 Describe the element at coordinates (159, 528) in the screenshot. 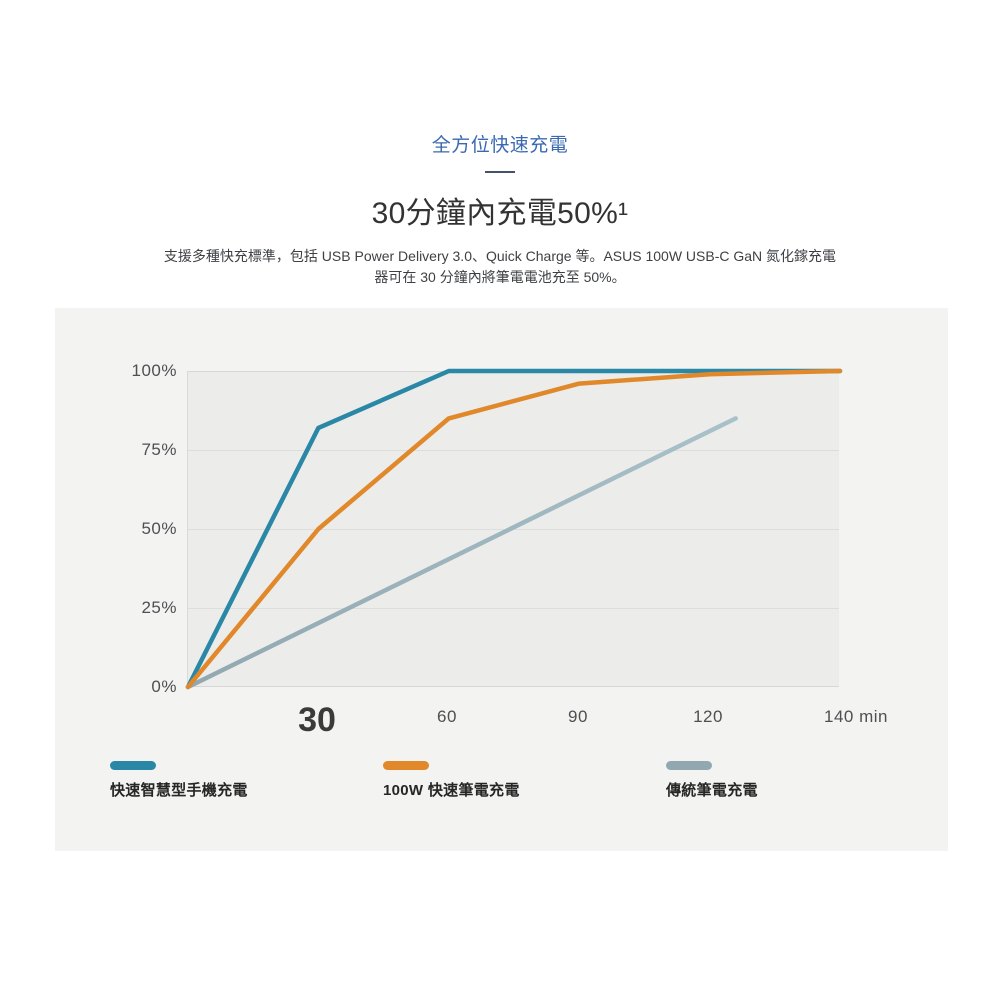

I see `y-tick-50: 50%` at that location.